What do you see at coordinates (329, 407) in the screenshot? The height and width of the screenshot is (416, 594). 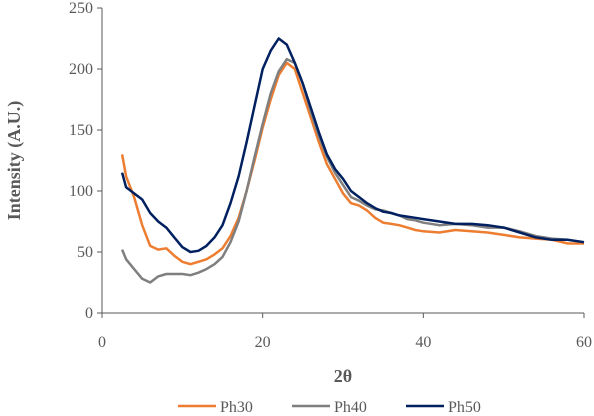 I see `legend: Ph30 Ph40 Ph50` at bounding box center [329, 407].